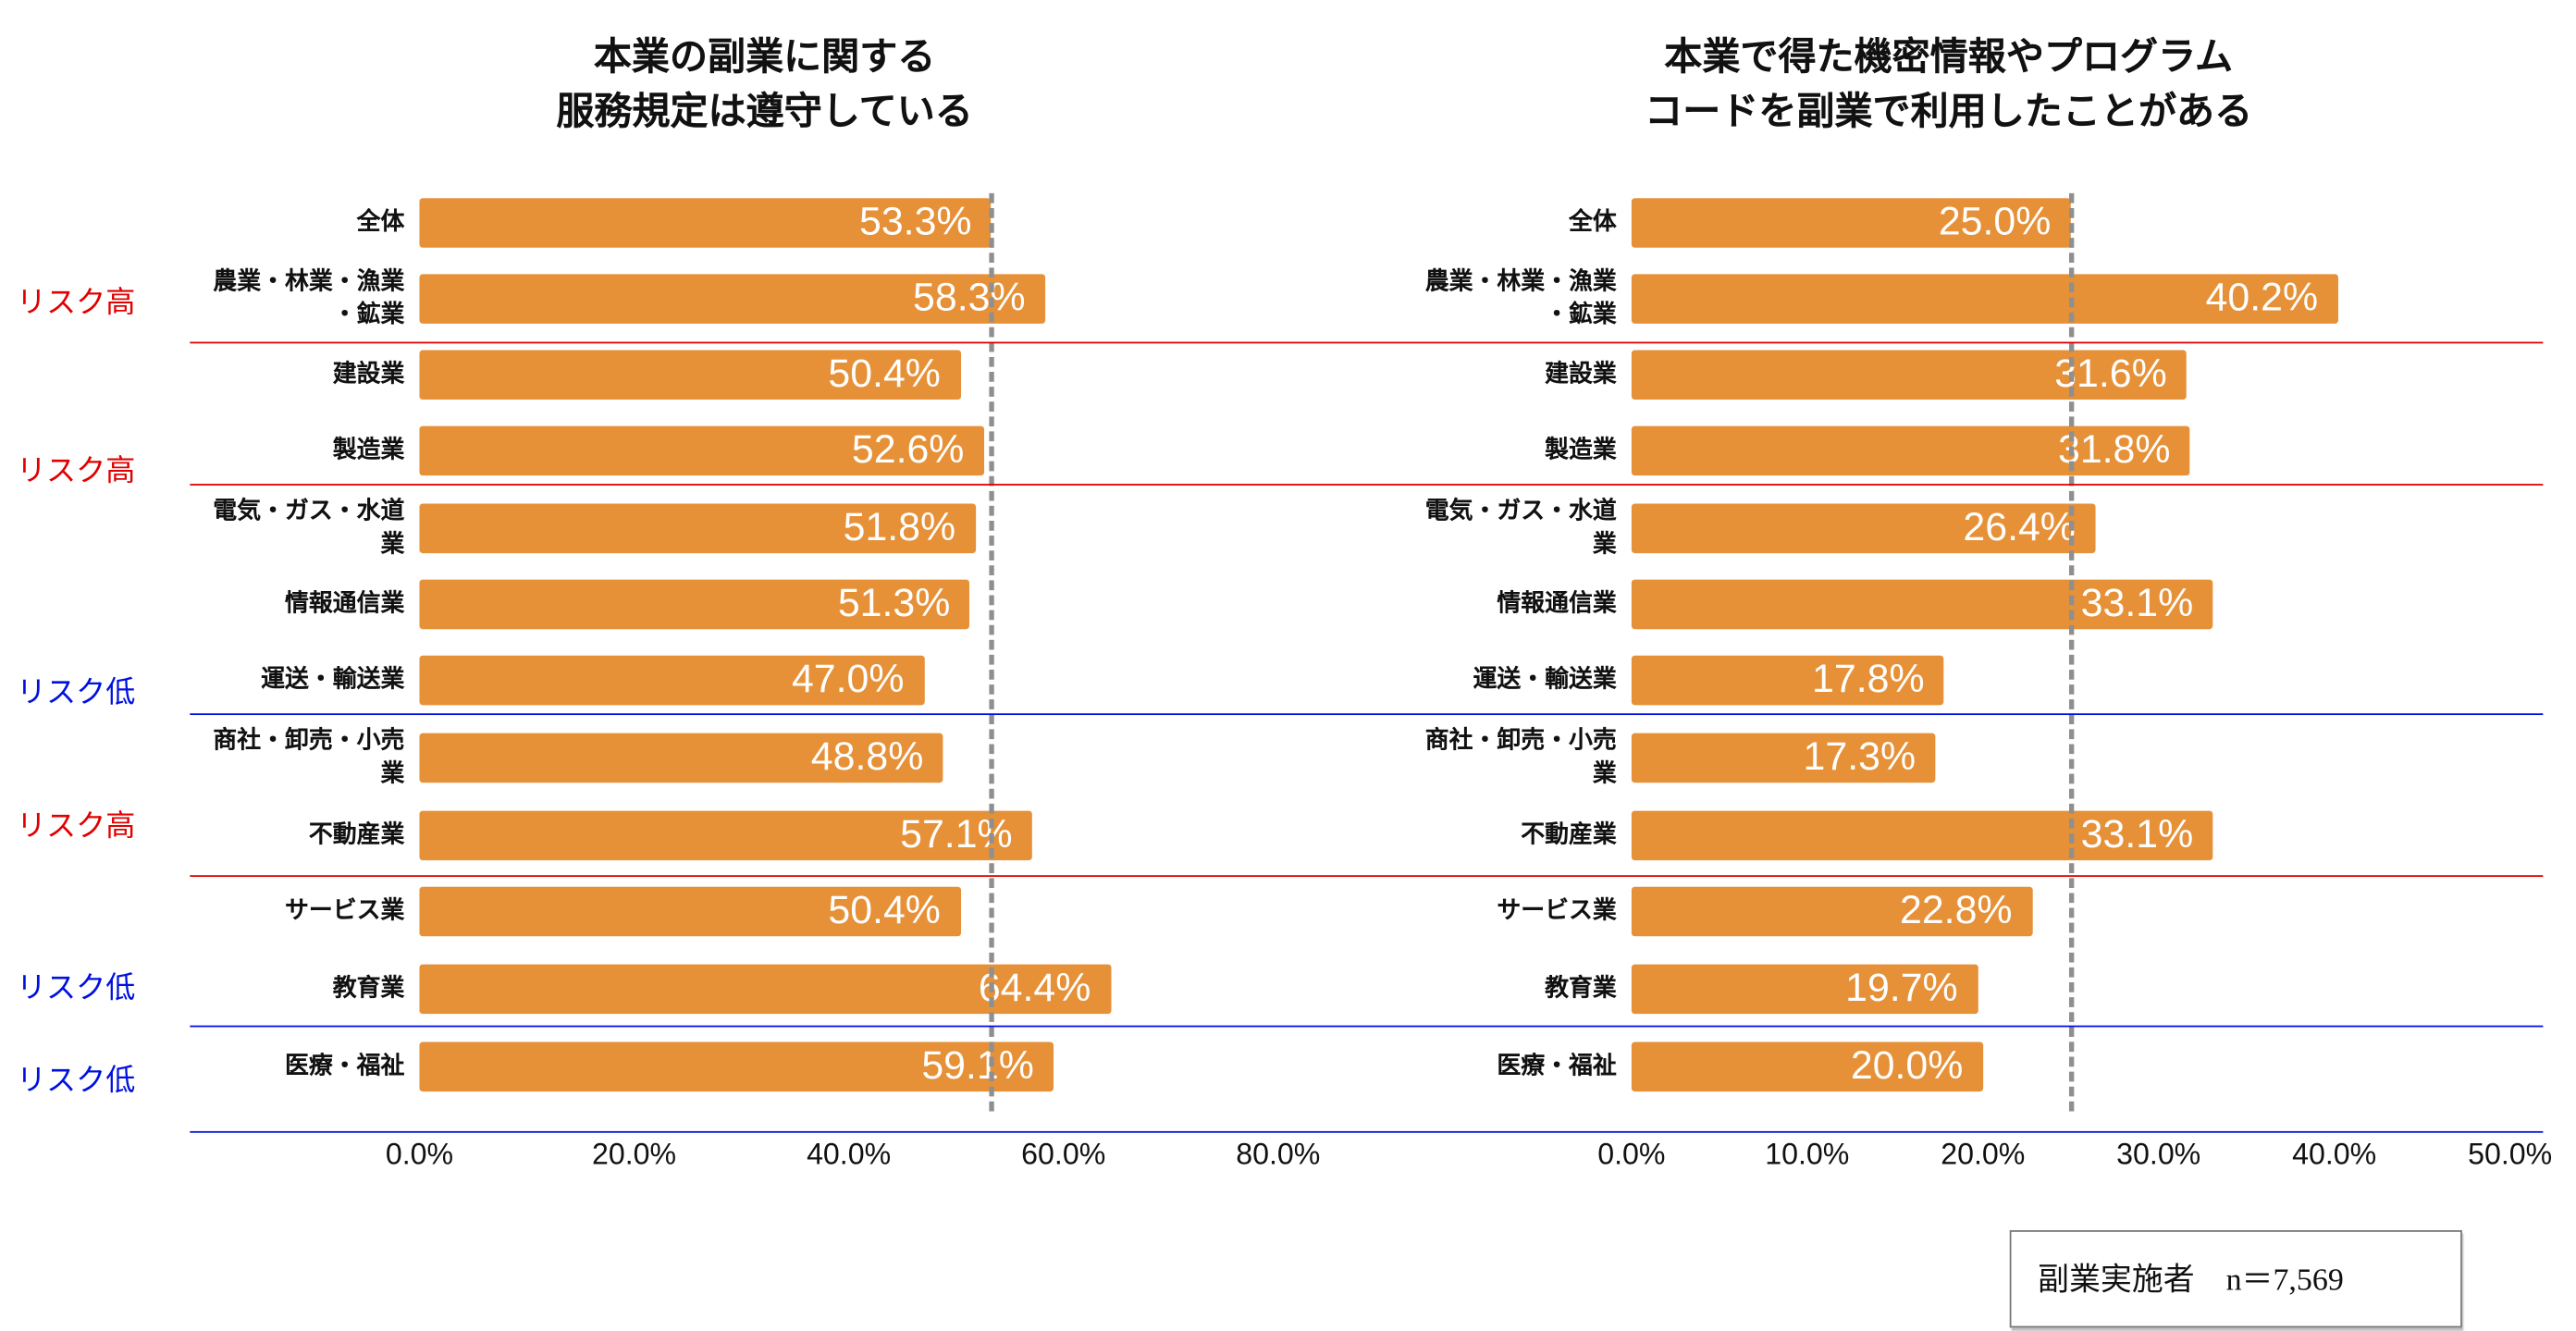 The image size is (2576, 1331). What do you see at coordinates (908, 450) in the screenshot?
I see `value-label: 52.6%` at bounding box center [908, 450].